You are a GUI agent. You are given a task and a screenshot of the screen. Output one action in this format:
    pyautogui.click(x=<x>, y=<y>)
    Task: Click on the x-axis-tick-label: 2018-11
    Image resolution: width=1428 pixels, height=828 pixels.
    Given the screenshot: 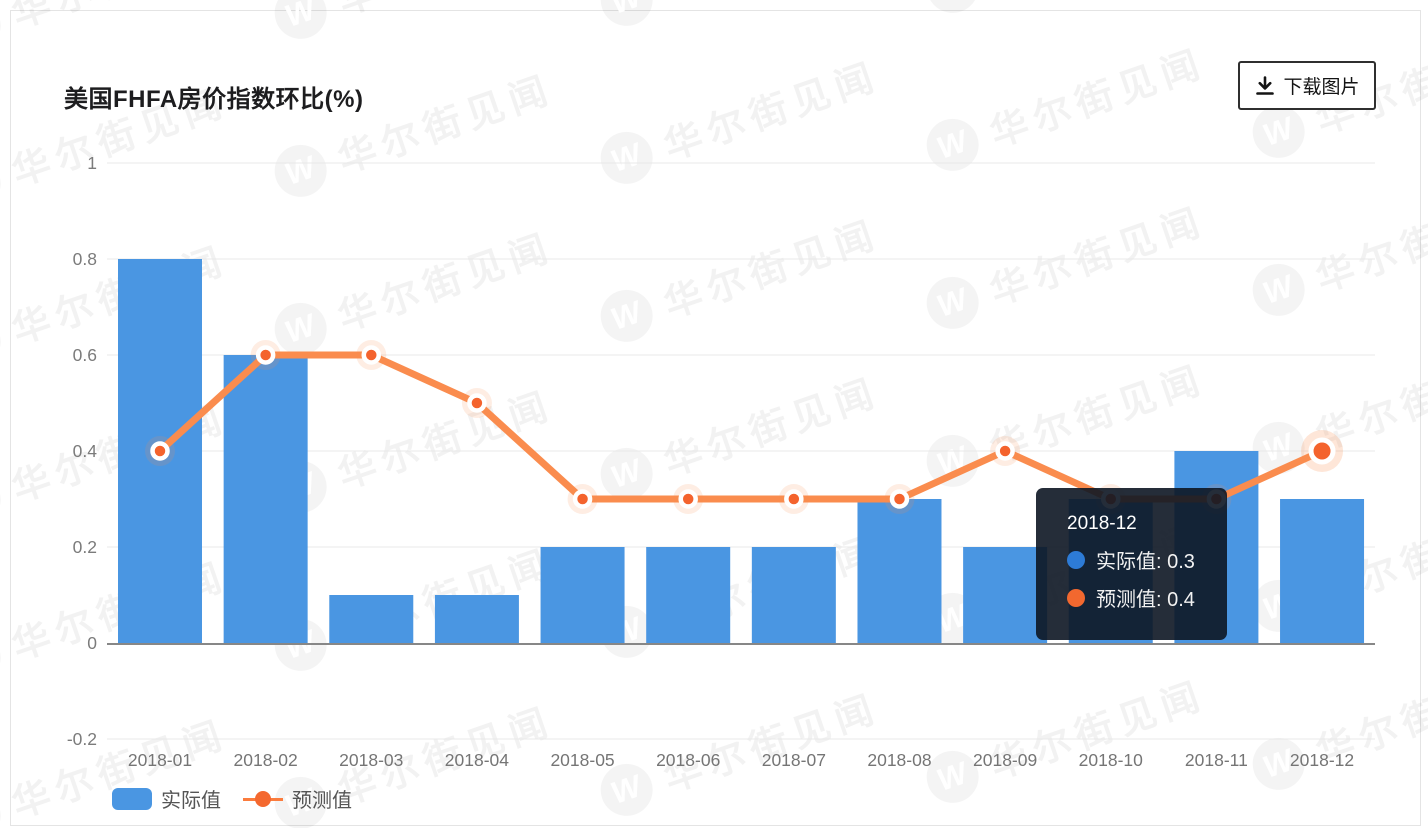 What is the action you would take?
    pyautogui.click(x=1216, y=760)
    